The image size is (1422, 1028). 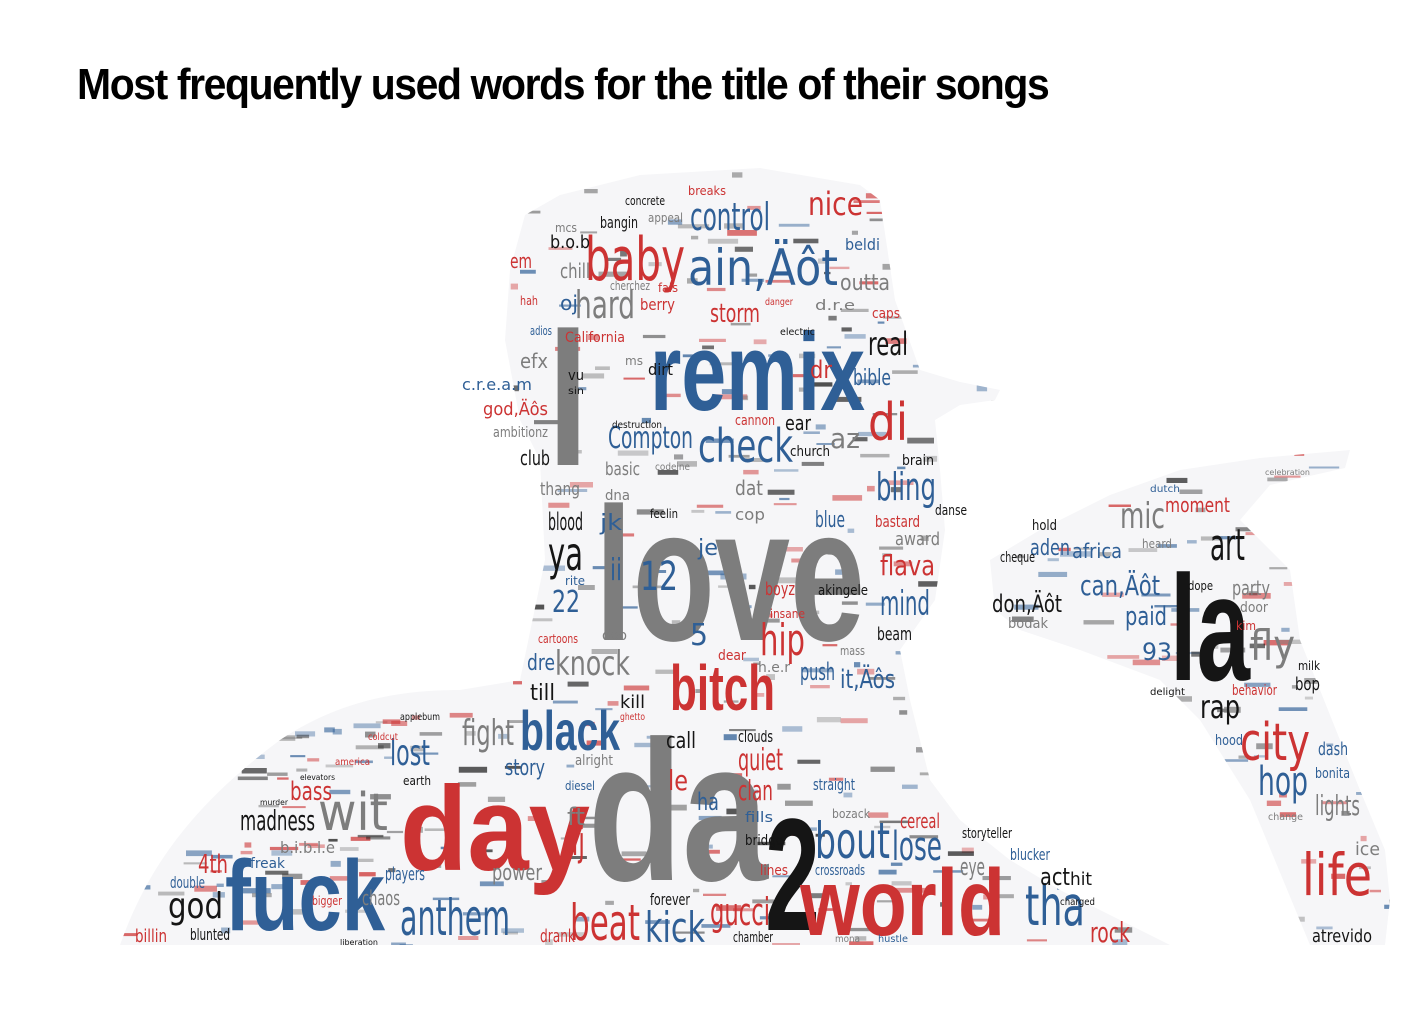 I want to click on word-blucker: blucker, so click(x=1030, y=854).